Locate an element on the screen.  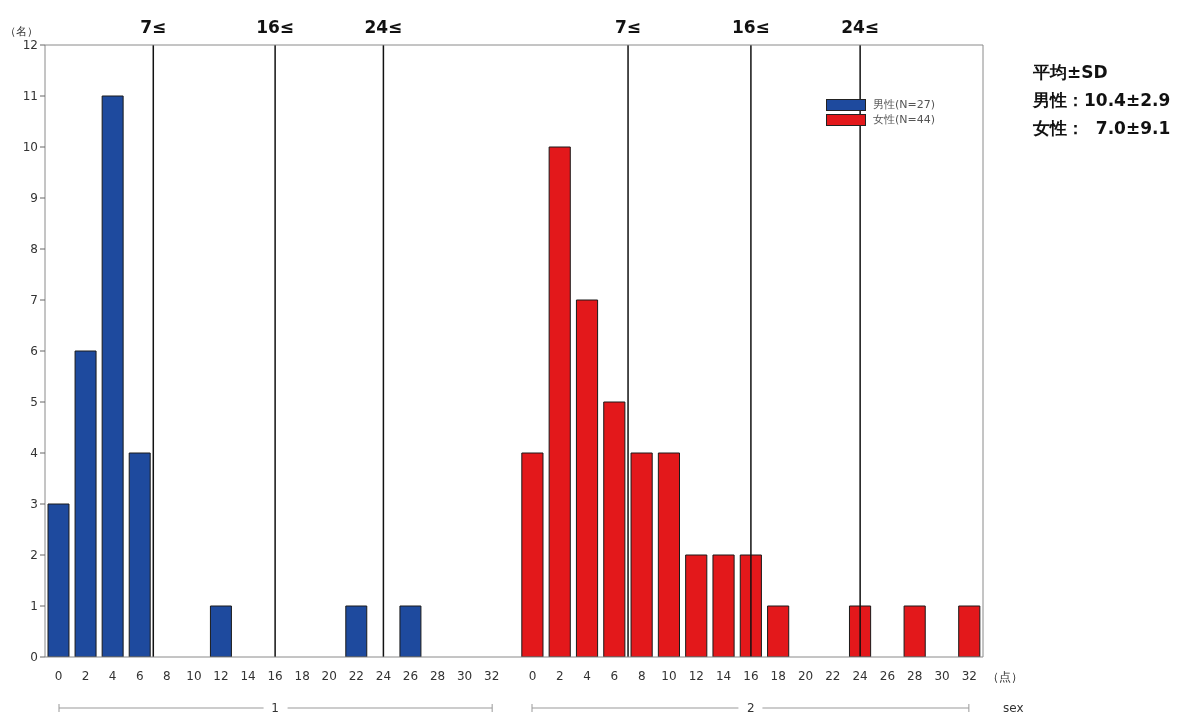
y-axis-title: （名） is located at coordinates (21, 31).